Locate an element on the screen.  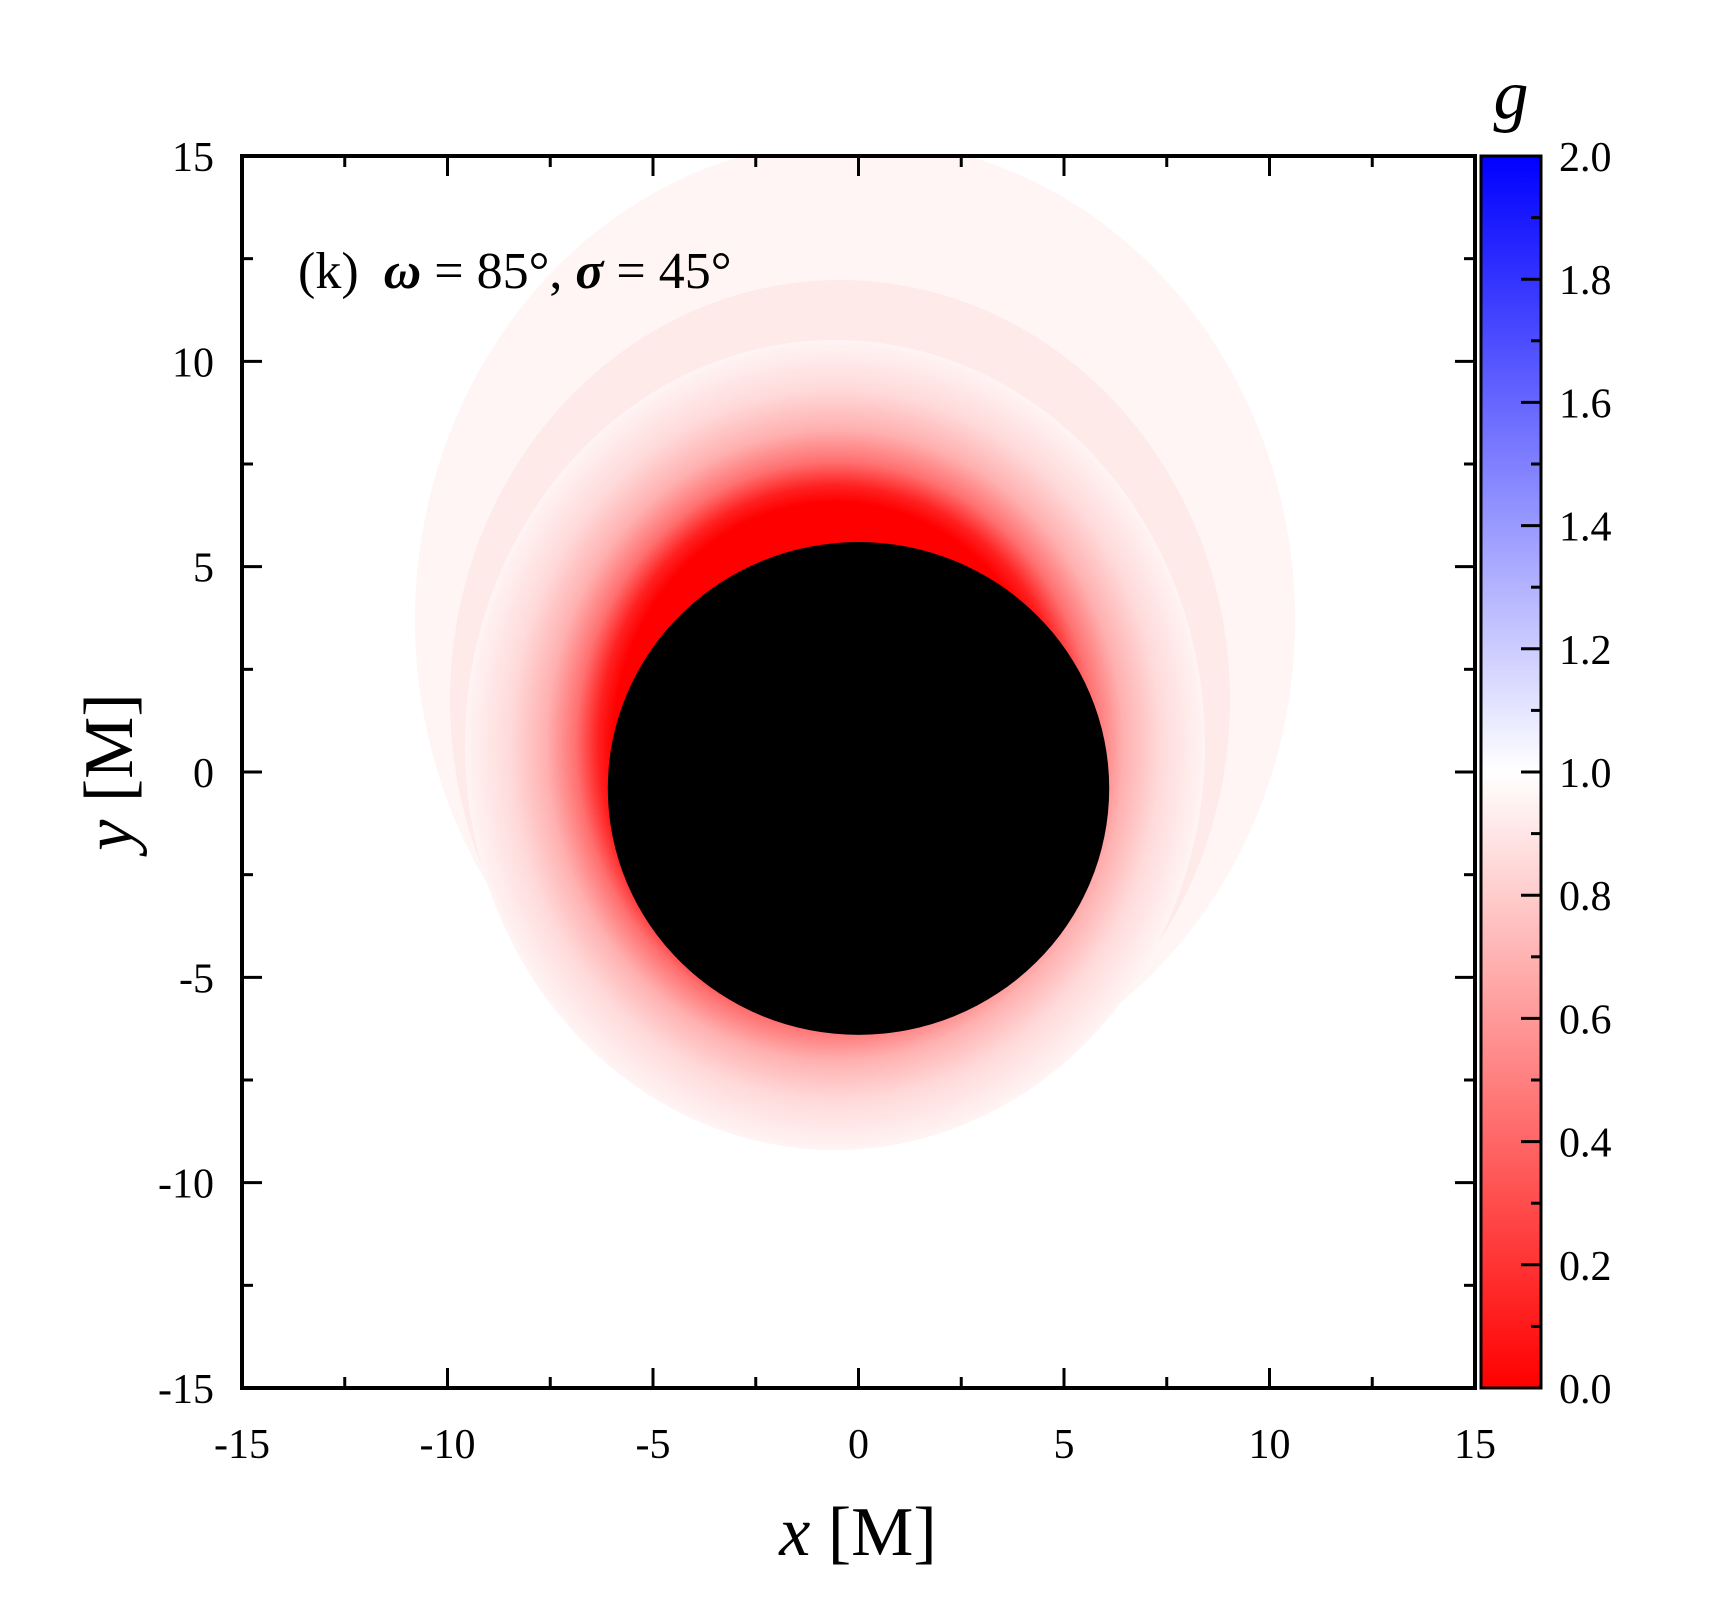
colorbar-tick-label: 1.0 is located at coordinates (1585, 774).